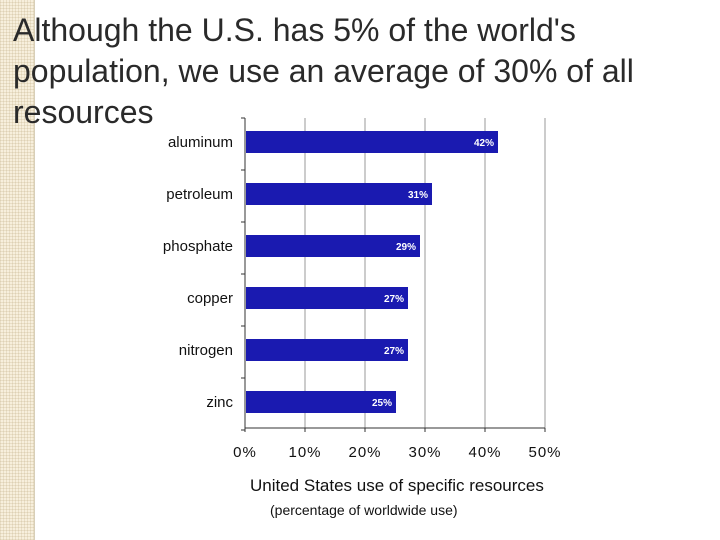 This screenshot has width=720, height=540. What do you see at coordinates (424, 452) in the screenshot?
I see `x-tick-label: 30%` at bounding box center [424, 452].